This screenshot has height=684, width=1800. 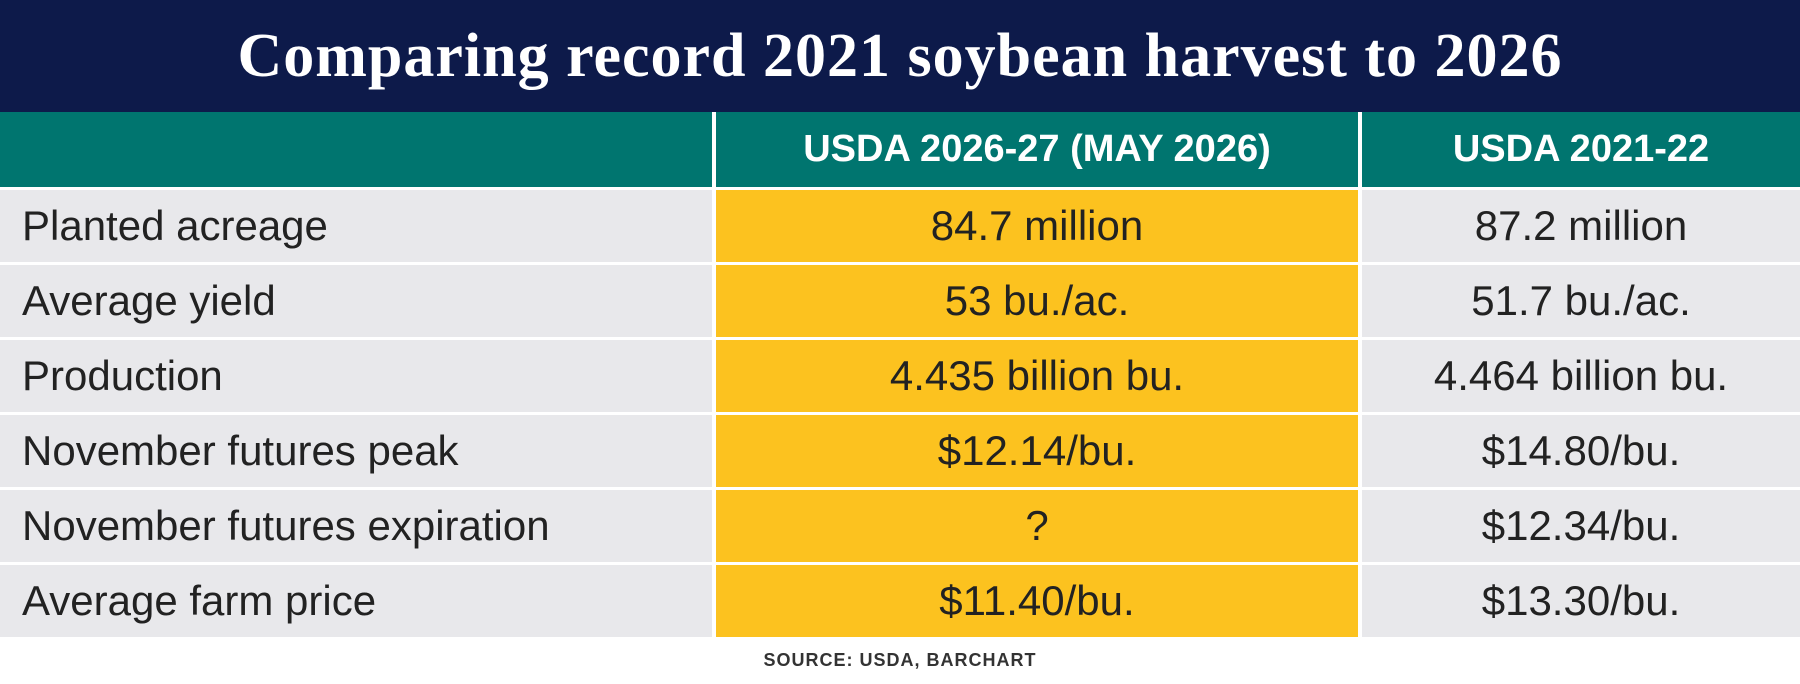 What do you see at coordinates (1581, 376) in the screenshot?
I see `cell: 4.464 billion bu.` at bounding box center [1581, 376].